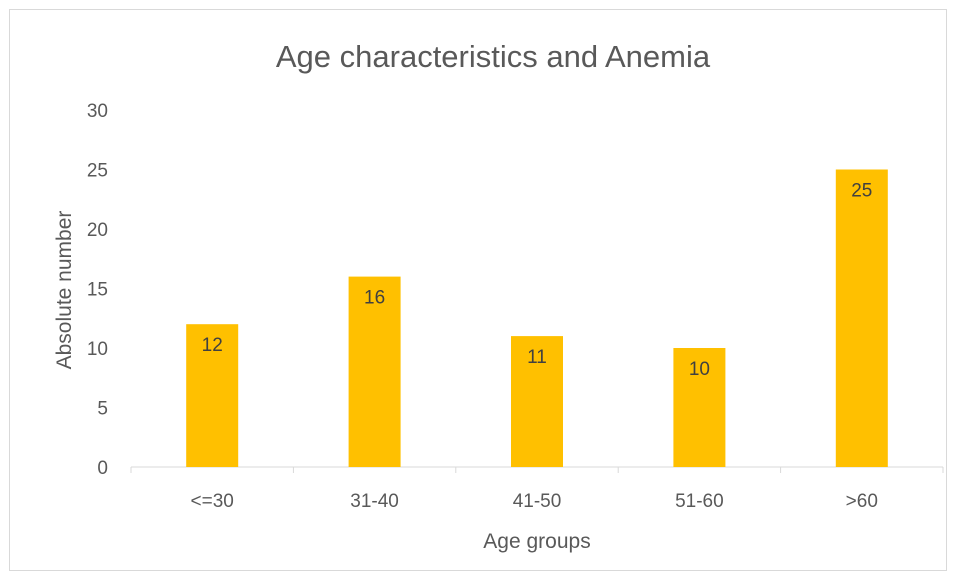 The height and width of the screenshot is (580, 956). What do you see at coordinates (537, 501) in the screenshot?
I see `x-tick-label: 41-50` at bounding box center [537, 501].